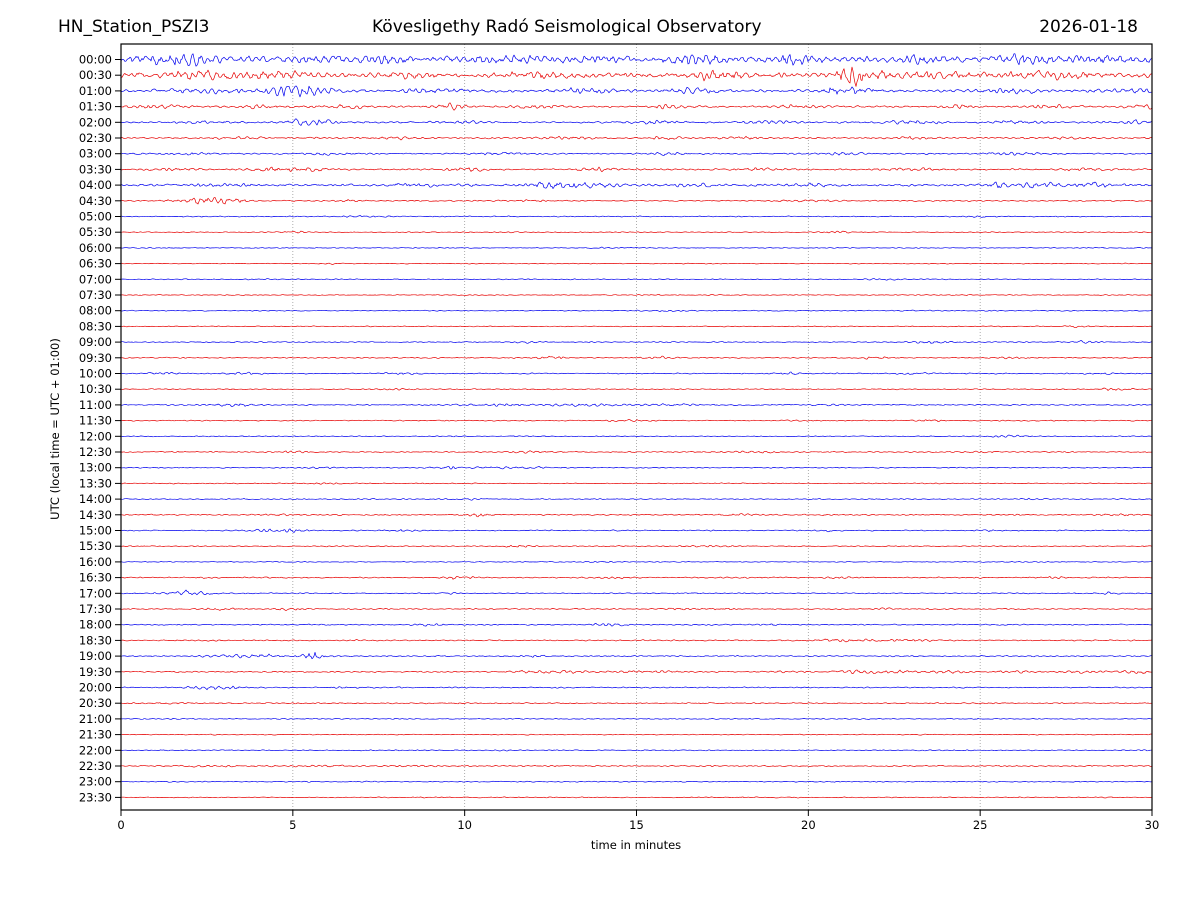 The width and height of the screenshot is (1200, 900). I want to click on date-title: 2026-01-18, so click(1088, 27).